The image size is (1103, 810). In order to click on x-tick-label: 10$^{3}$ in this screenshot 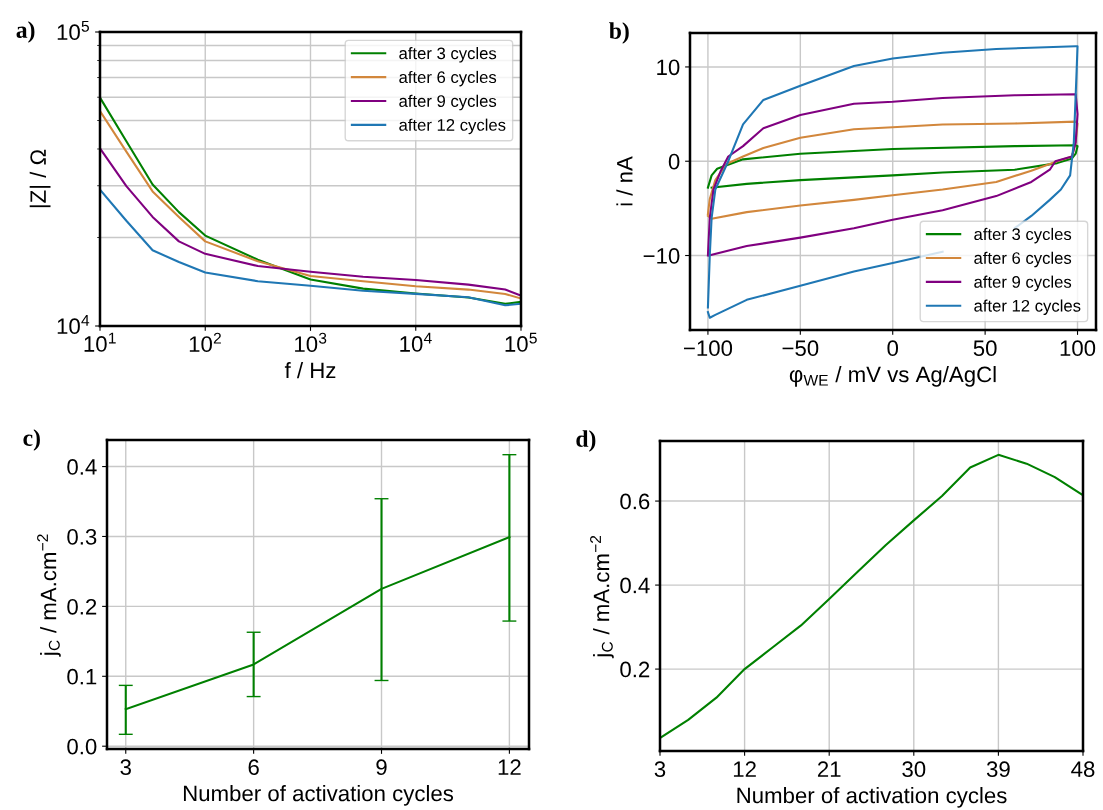, I will do `click(311, 342)`.